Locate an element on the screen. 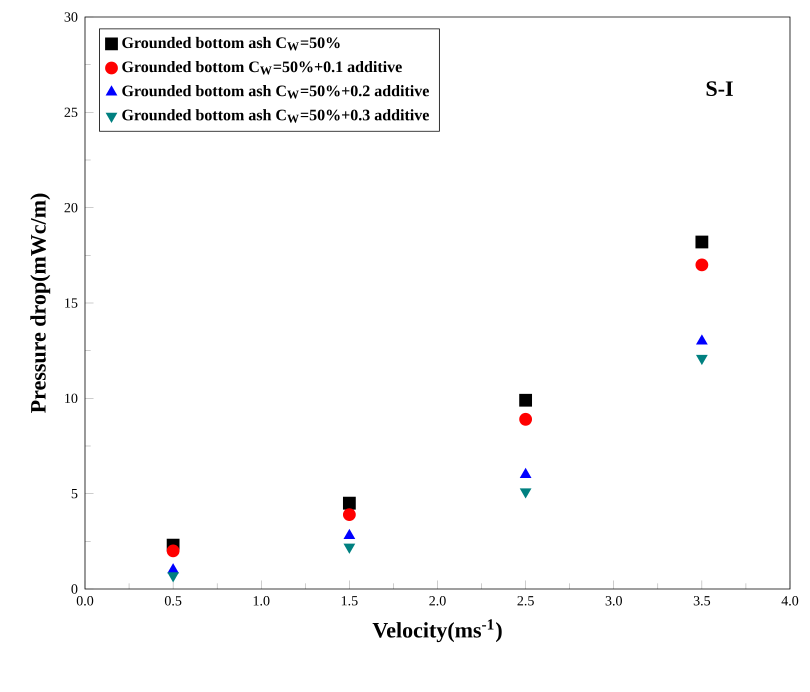  x-tick-label: 3.5 is located at coordinates (702, 601).